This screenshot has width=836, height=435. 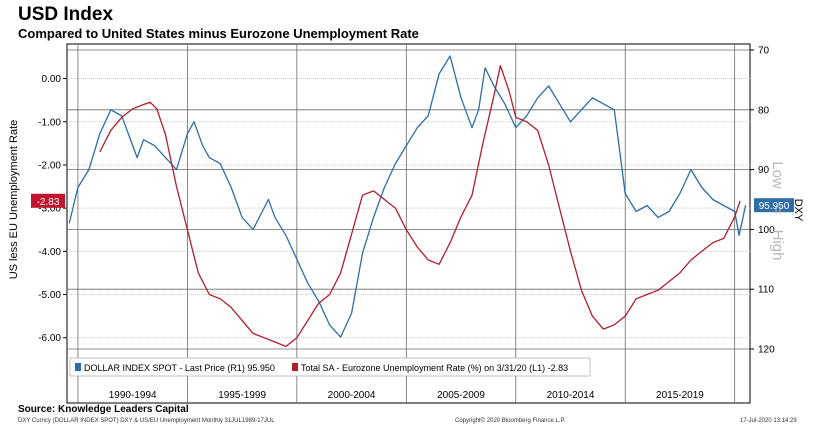 I want to click on left-tick-label: -2.00, so click(x=49, y=165).